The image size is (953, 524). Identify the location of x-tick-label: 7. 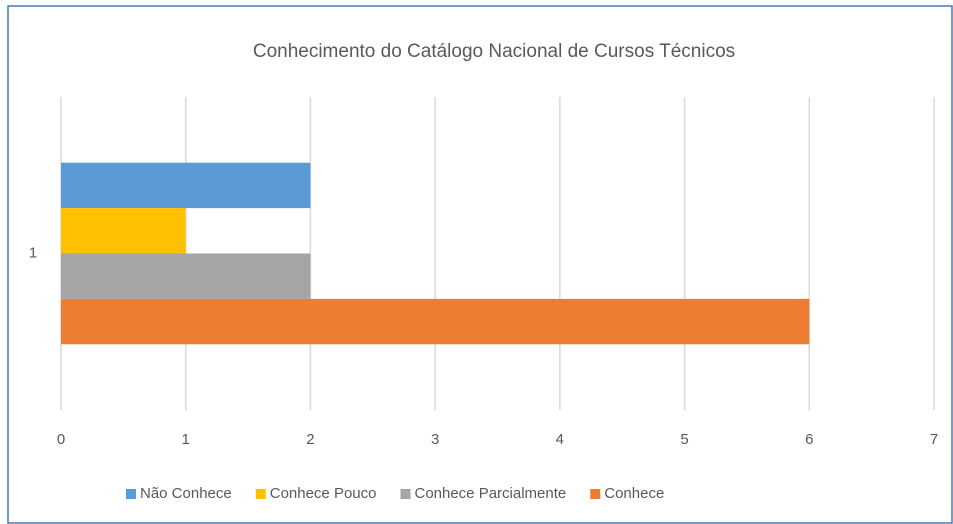
(934, 439).